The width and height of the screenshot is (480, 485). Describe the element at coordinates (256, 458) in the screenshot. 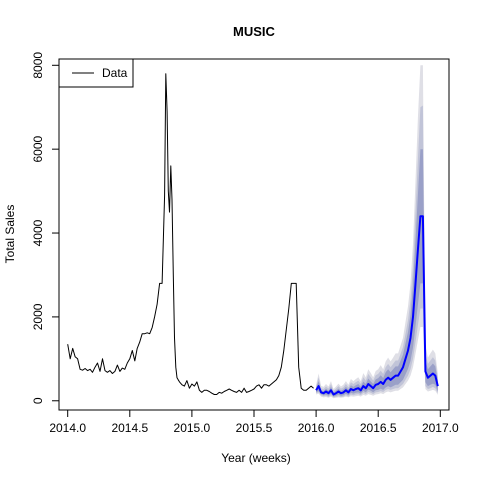

I see `x-axis-label: Year (weeks)` at that location.